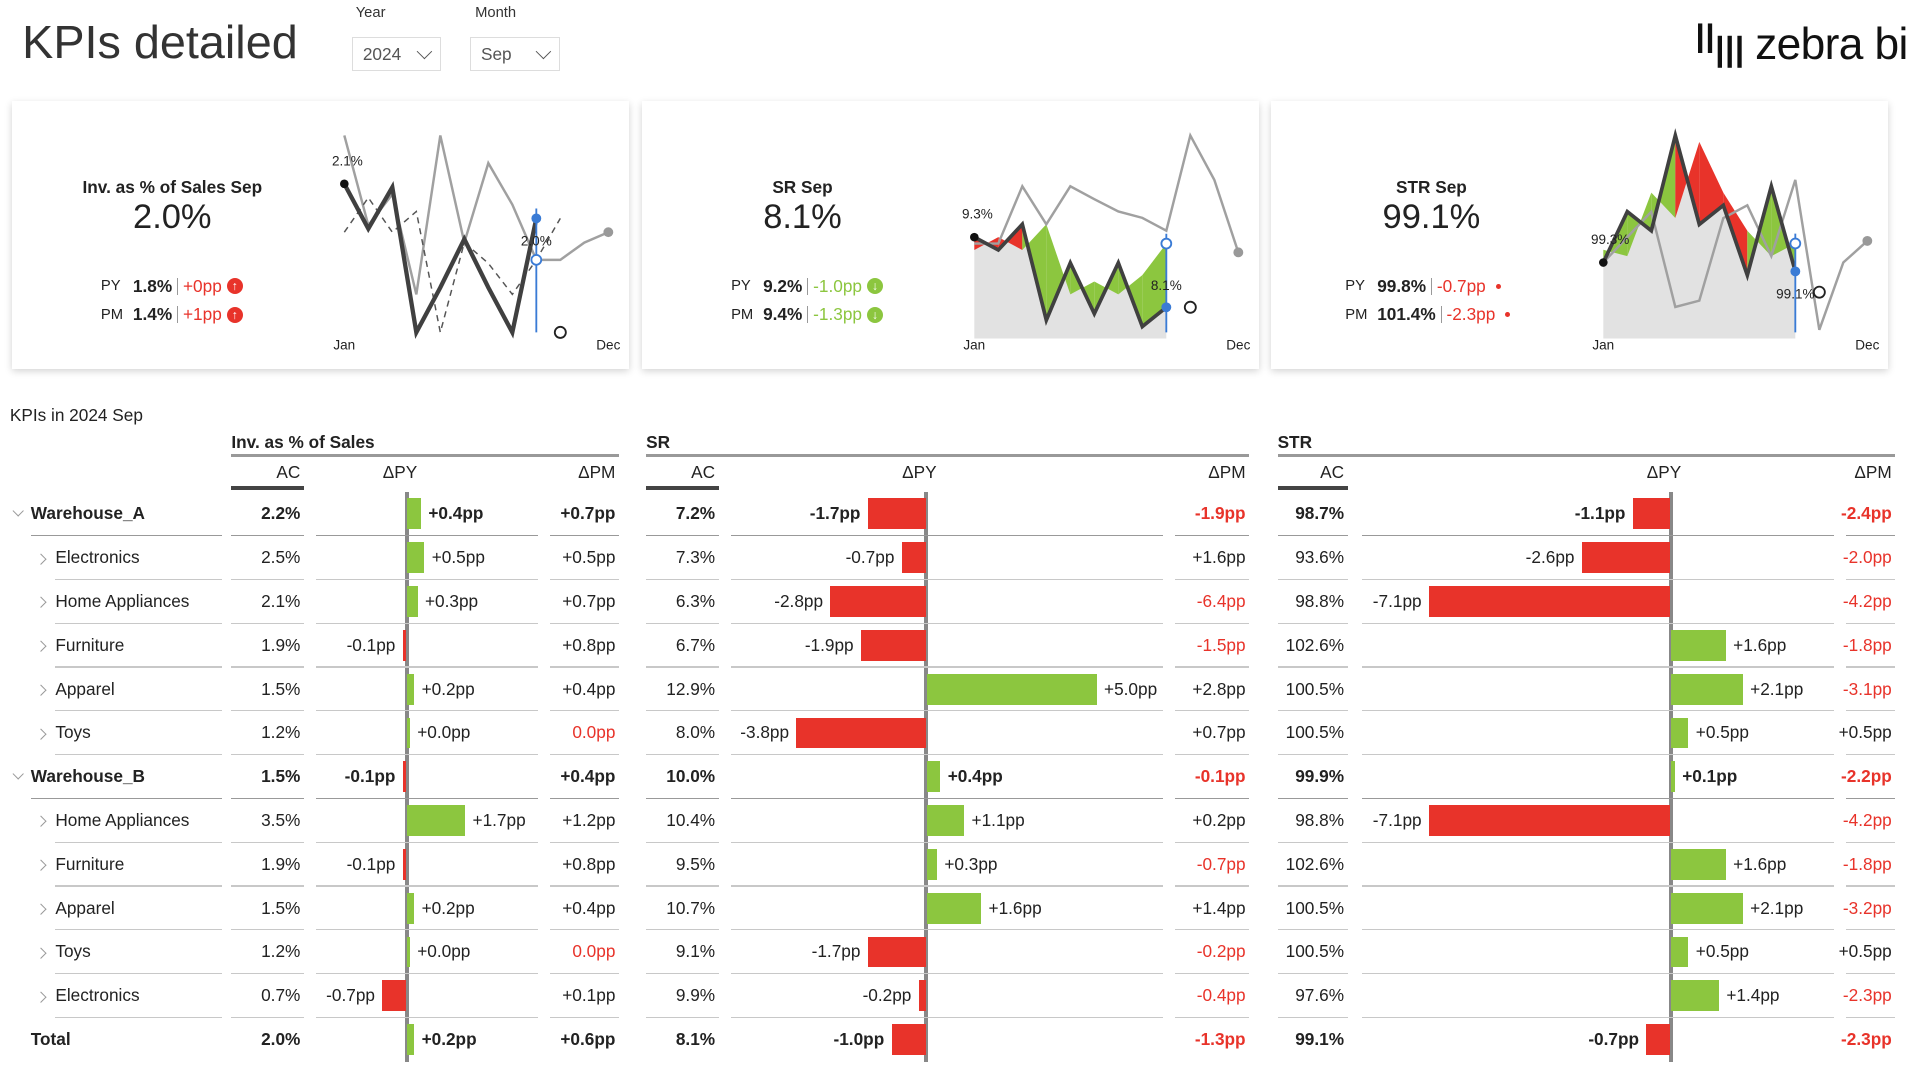  I want to click on delta-py-value: -0.1pp, so click(371, 644).